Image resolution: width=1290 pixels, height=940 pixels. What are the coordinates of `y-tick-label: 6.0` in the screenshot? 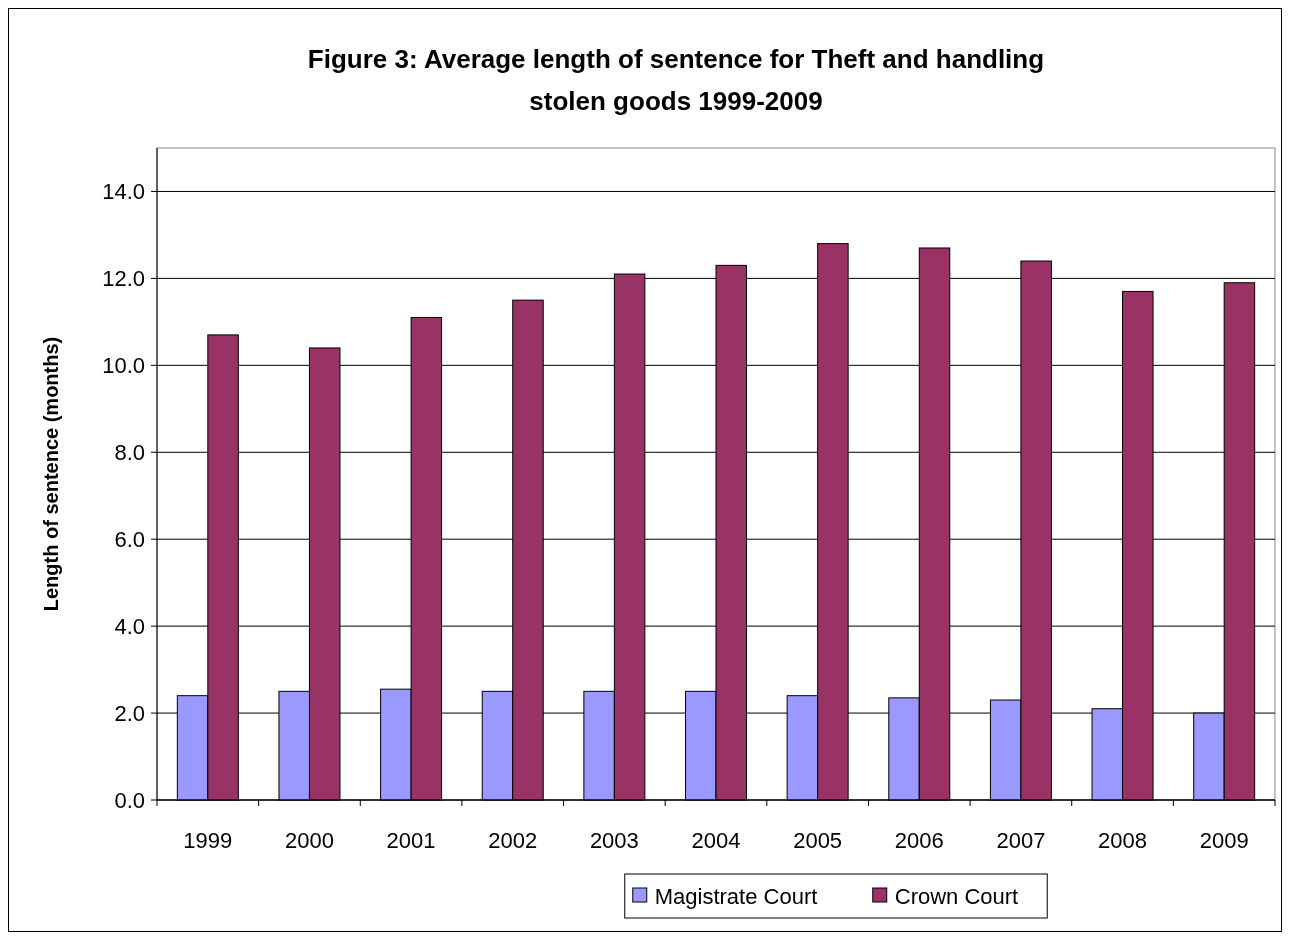 It's located at (129, 539).